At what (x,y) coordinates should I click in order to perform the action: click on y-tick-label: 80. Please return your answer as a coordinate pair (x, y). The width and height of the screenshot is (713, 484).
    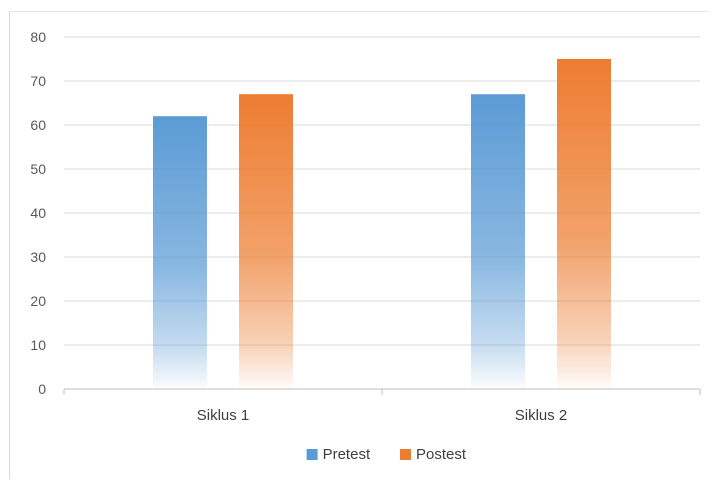
    Looking at the image, I should click on (38, 37).